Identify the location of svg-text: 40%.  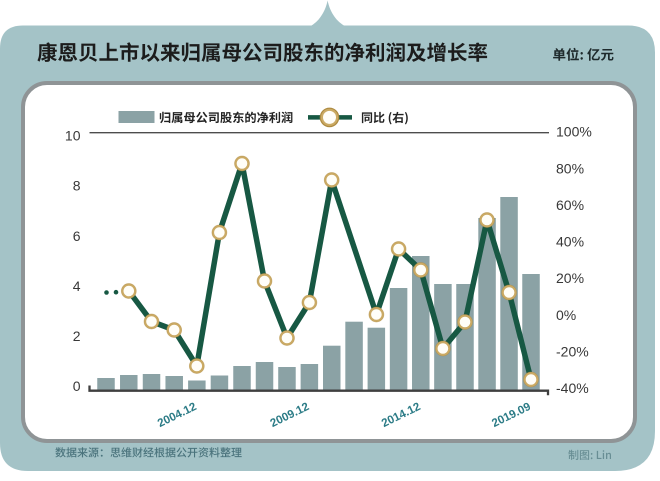
(570, 242).